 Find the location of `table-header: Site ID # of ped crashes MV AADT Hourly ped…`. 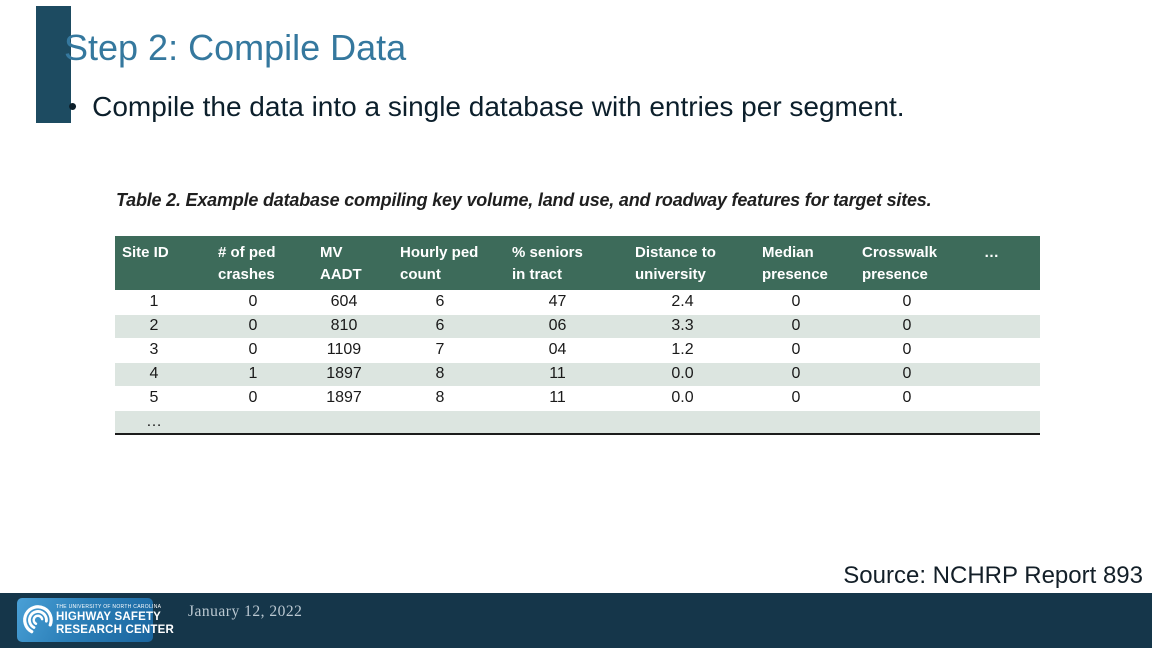

table-header: Site ID # of ped crashes MV AADT Hourly ped… is located at coordinates (577, 263).